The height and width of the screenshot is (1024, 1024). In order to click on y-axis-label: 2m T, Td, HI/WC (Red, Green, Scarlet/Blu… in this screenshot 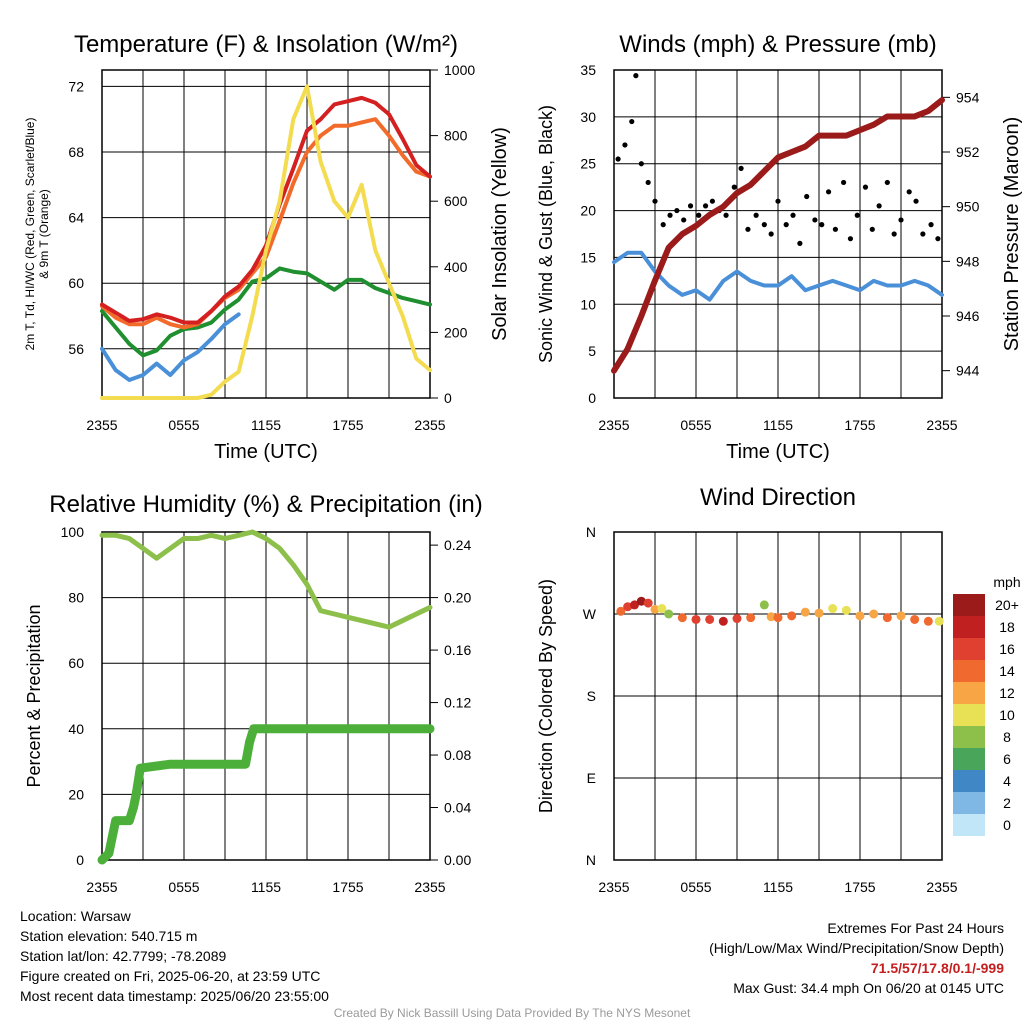, I will do `click(30, 234)`.